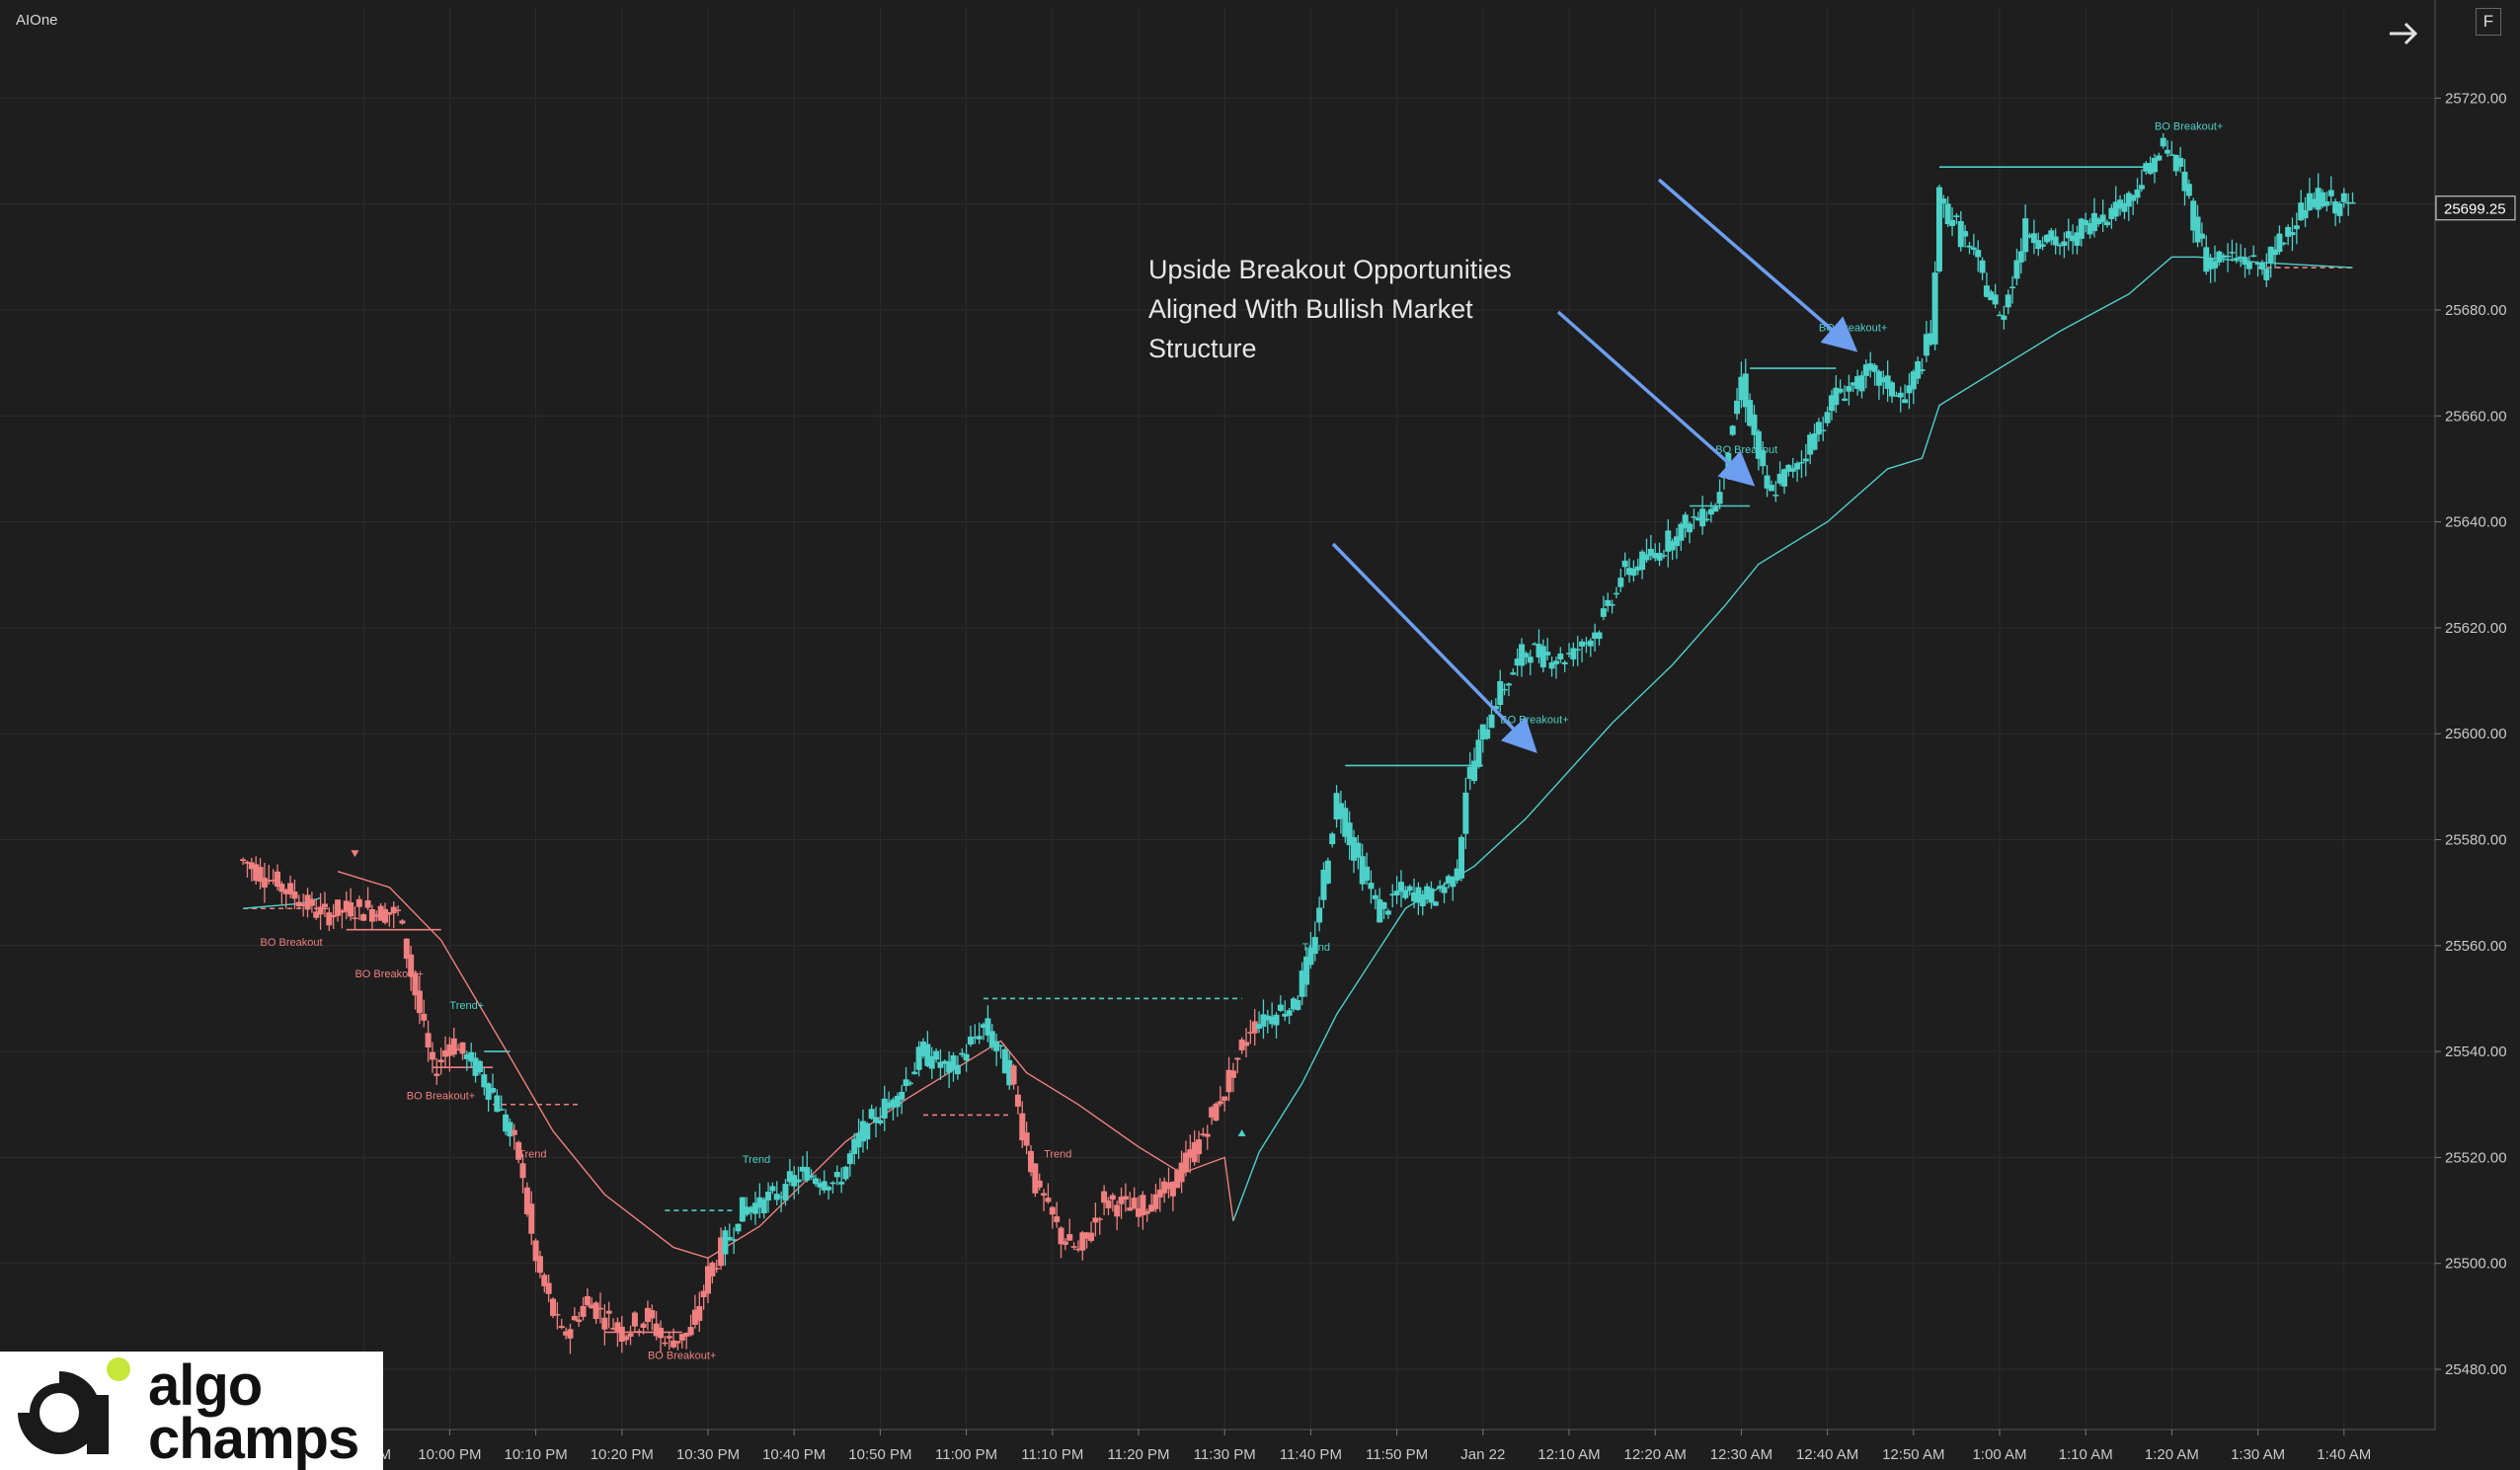  I want to click on time-axis-label: 10:20 PM, so click(622, 1454).